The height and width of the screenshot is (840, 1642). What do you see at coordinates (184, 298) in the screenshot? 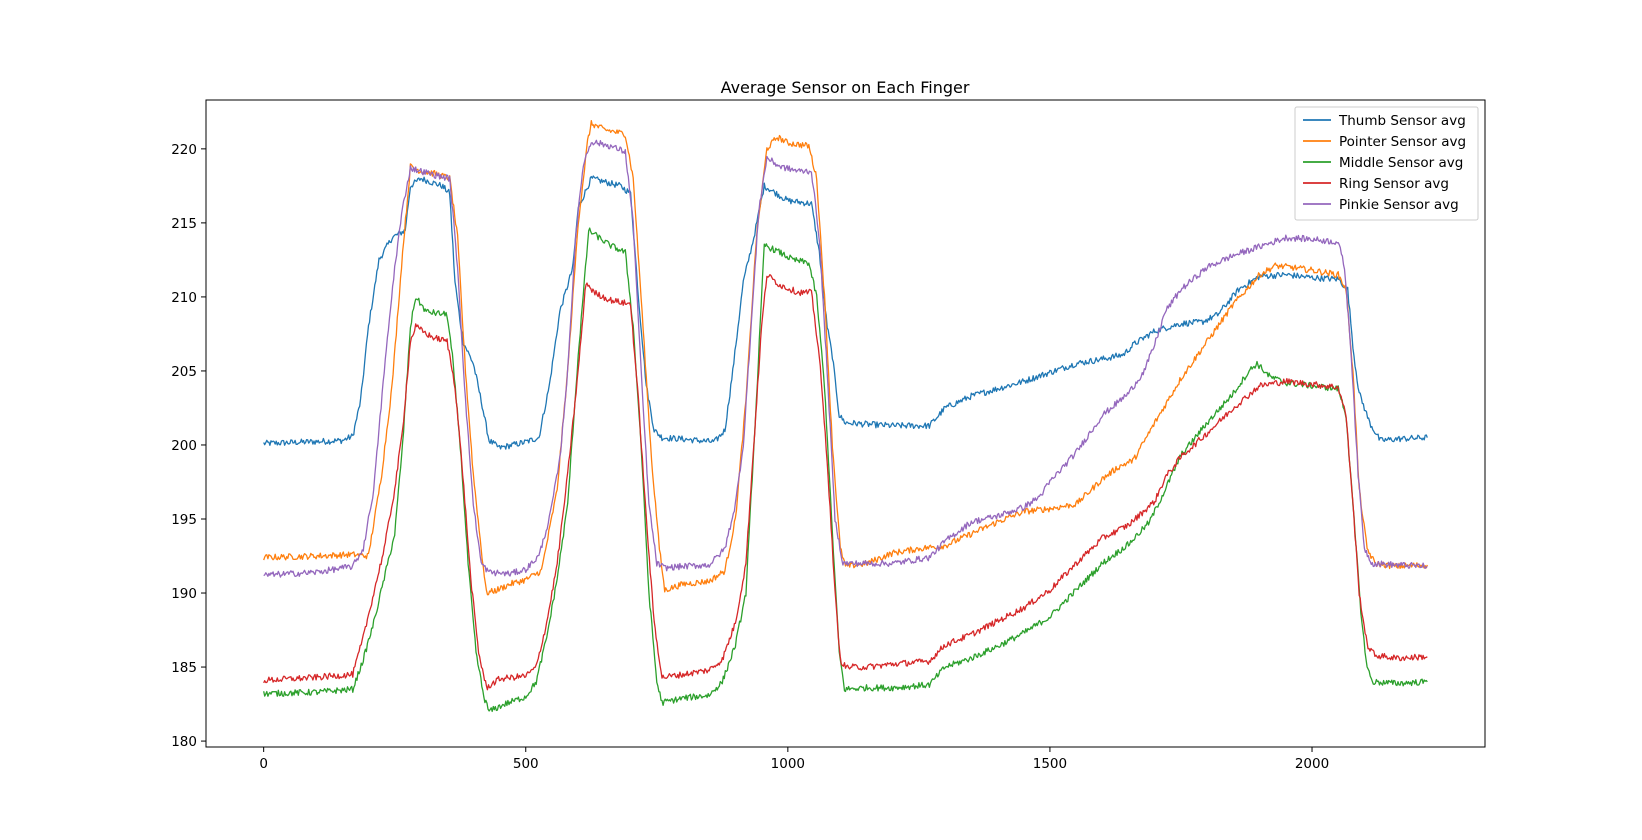
I see `y-tick-label: 210` at bounding box center [184, 298].